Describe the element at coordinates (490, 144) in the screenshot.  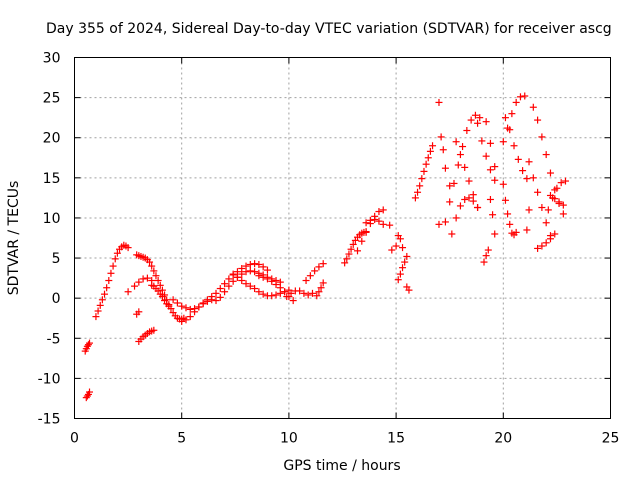
I see `series-arc-ac` at that location.